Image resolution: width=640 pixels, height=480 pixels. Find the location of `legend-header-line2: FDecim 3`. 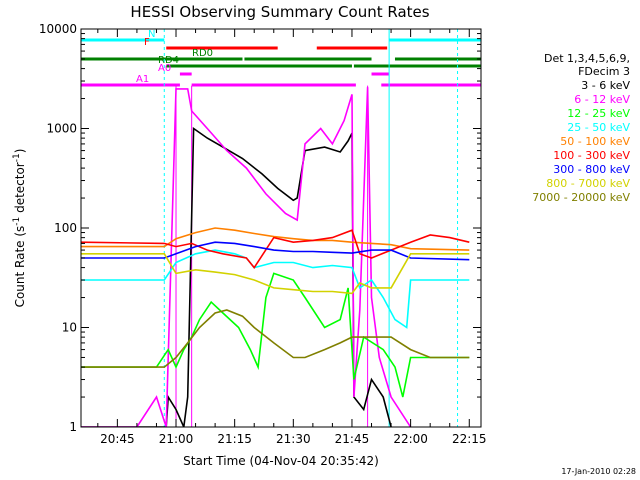

legend-header-line2: FDecim 3 is located at coordinates (555, 72).